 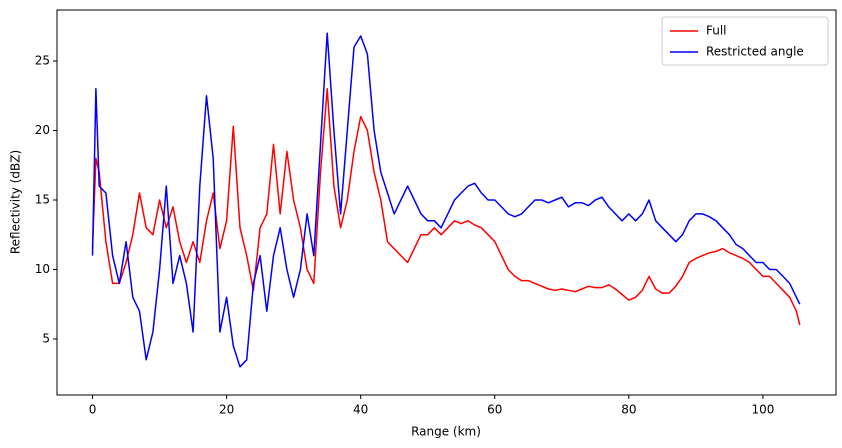 What do you see at coordinates (16, 202) in the screenshot?
I see `y-axis-label: Reflectivity (dBZ)` at bounding box center [16, 202].